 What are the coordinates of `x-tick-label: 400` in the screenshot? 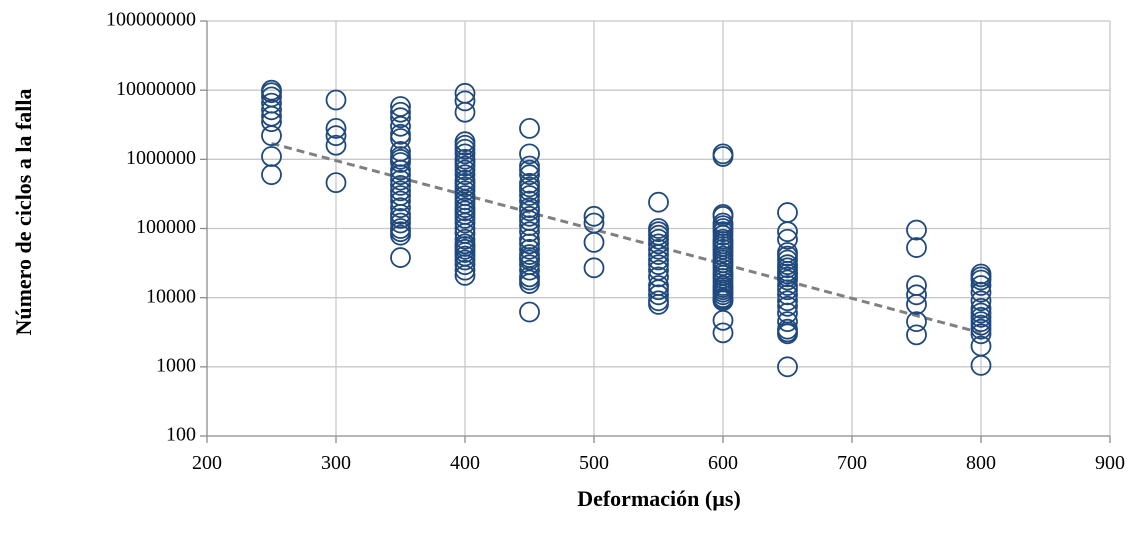 It's located at (465, 463).